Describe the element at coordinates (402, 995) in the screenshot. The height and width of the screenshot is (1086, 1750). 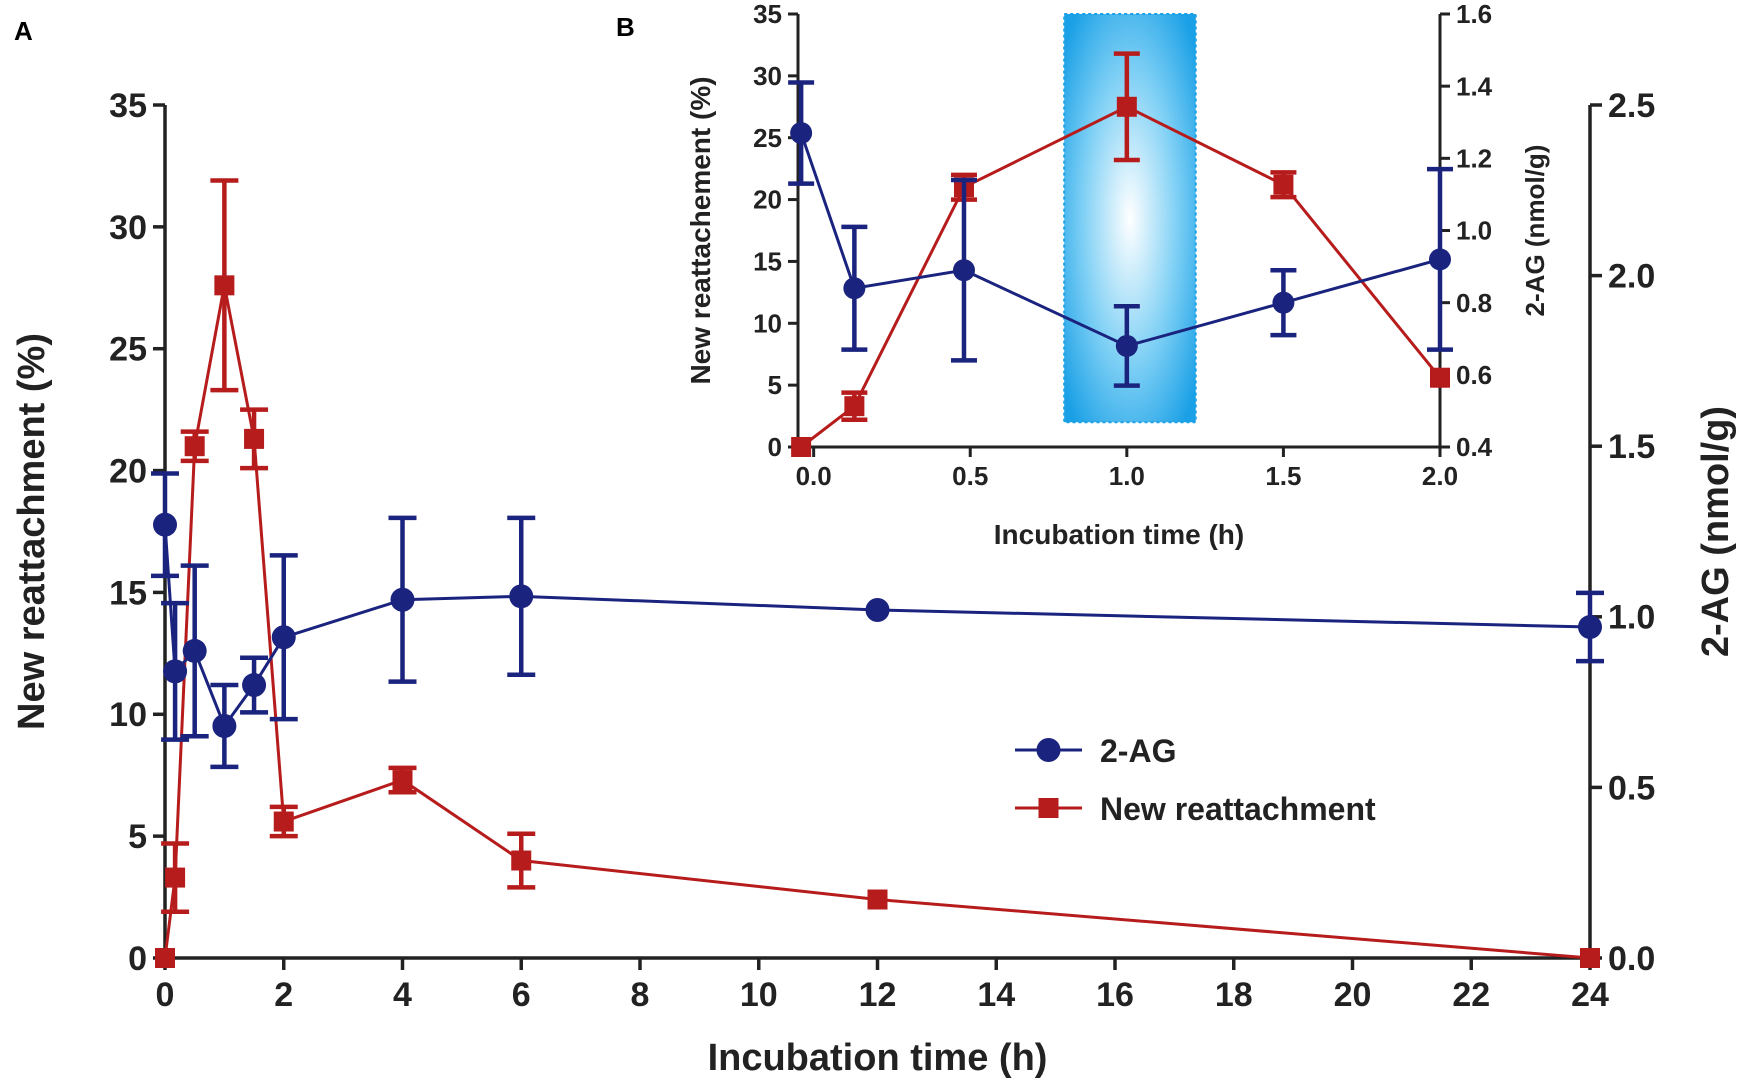
I see `x-tick-label: 4` at that location.